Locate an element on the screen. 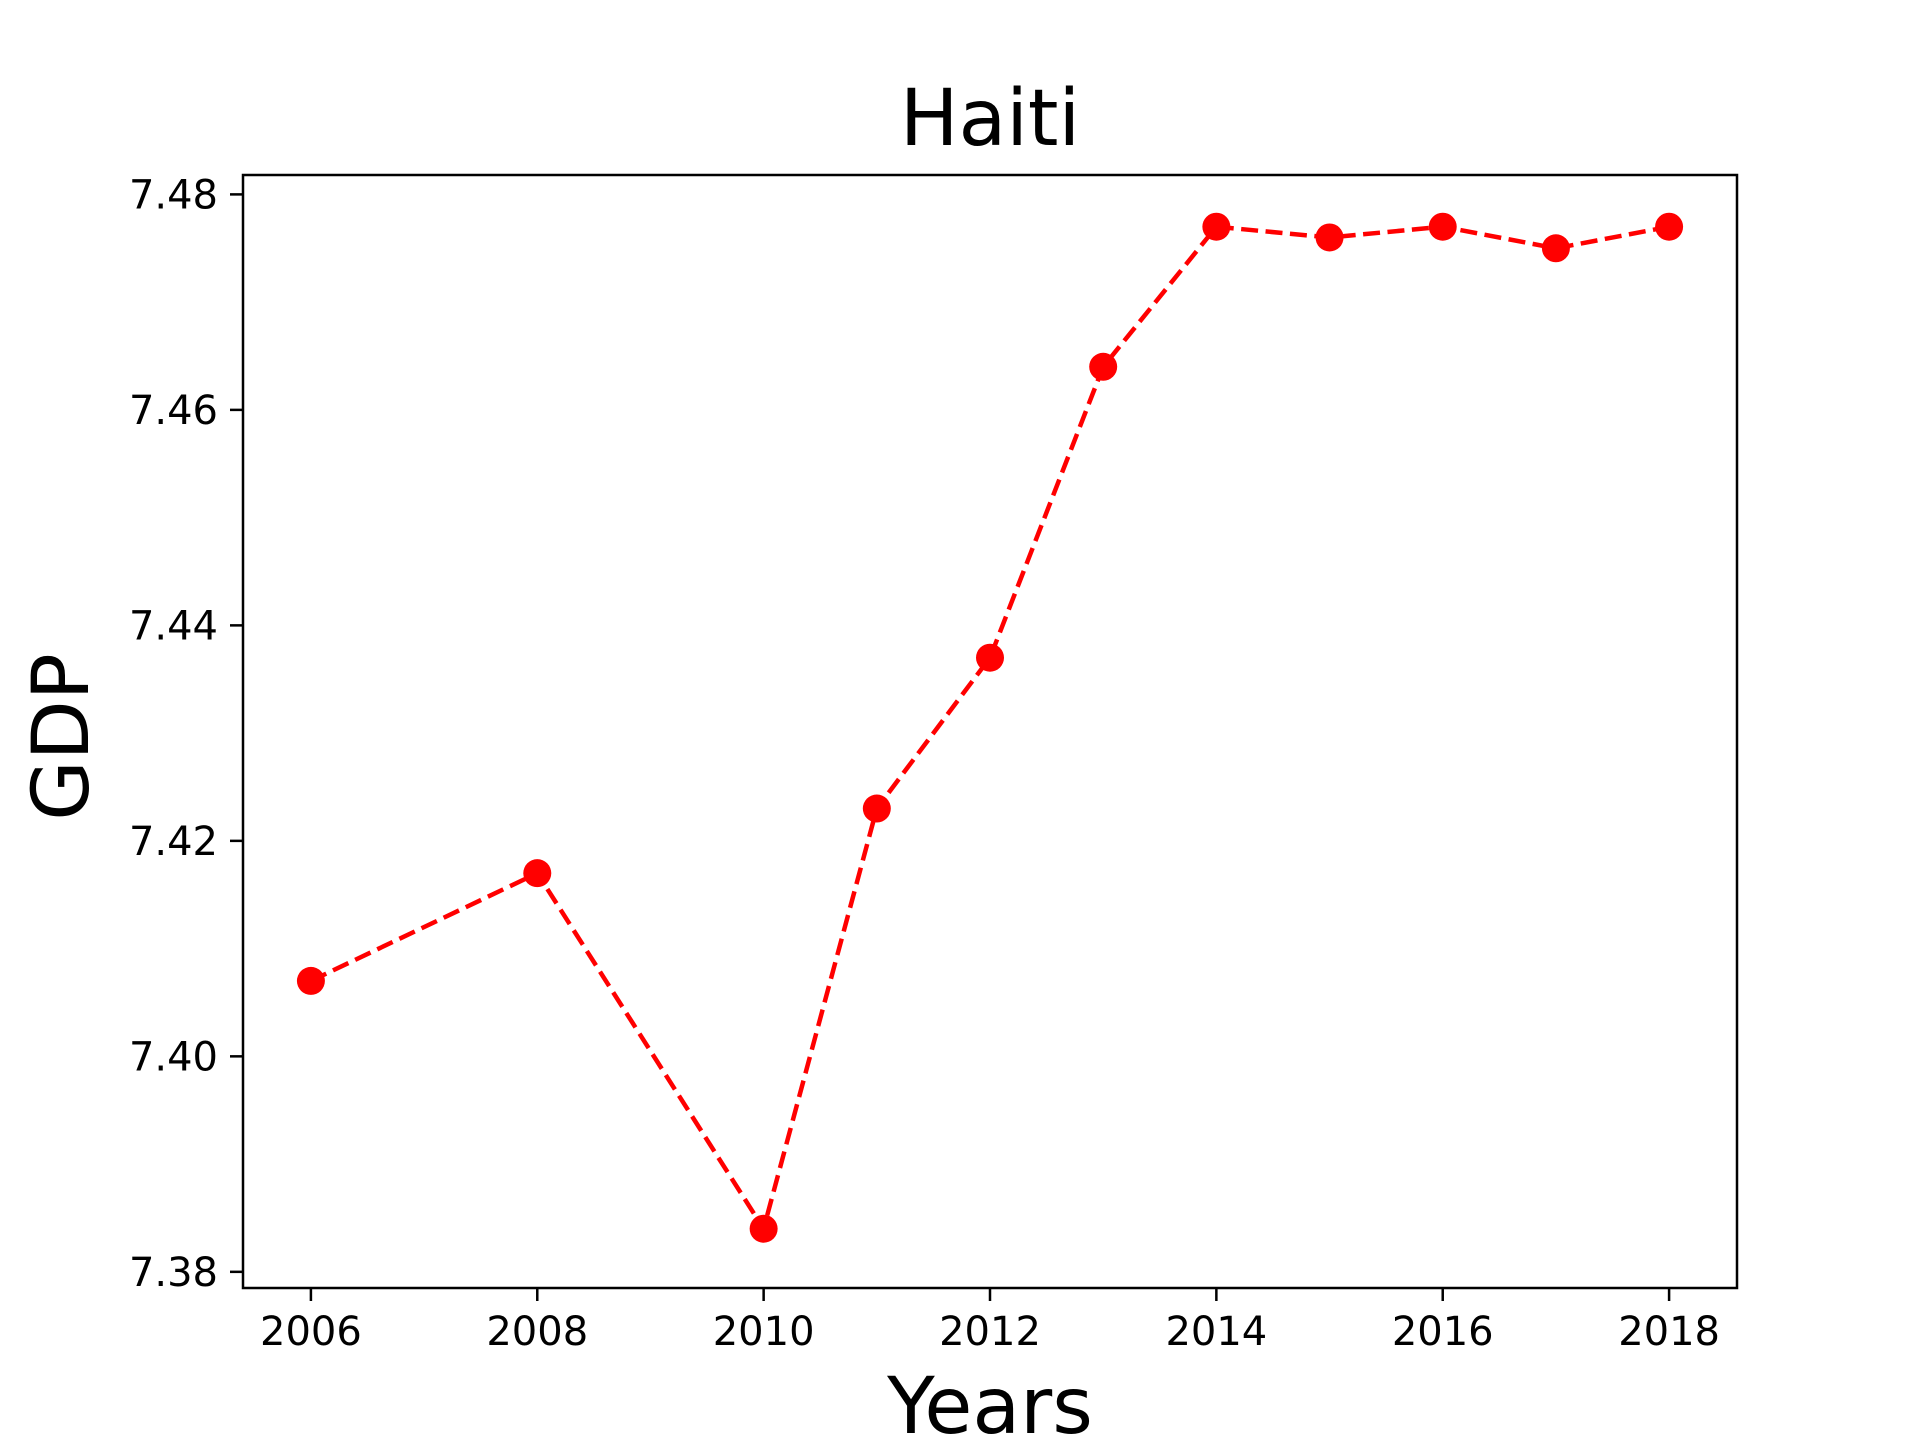 The image size is (1920, 1445). y-tick-label: 7.42 is located at coordinates (173, 842).